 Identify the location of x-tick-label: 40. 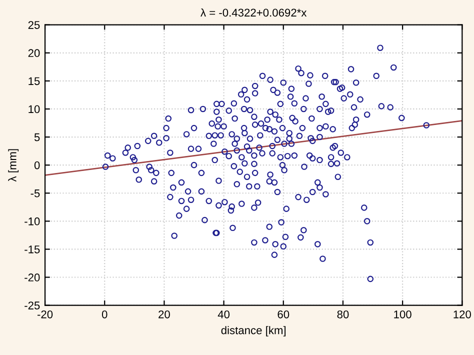
(224, 314).